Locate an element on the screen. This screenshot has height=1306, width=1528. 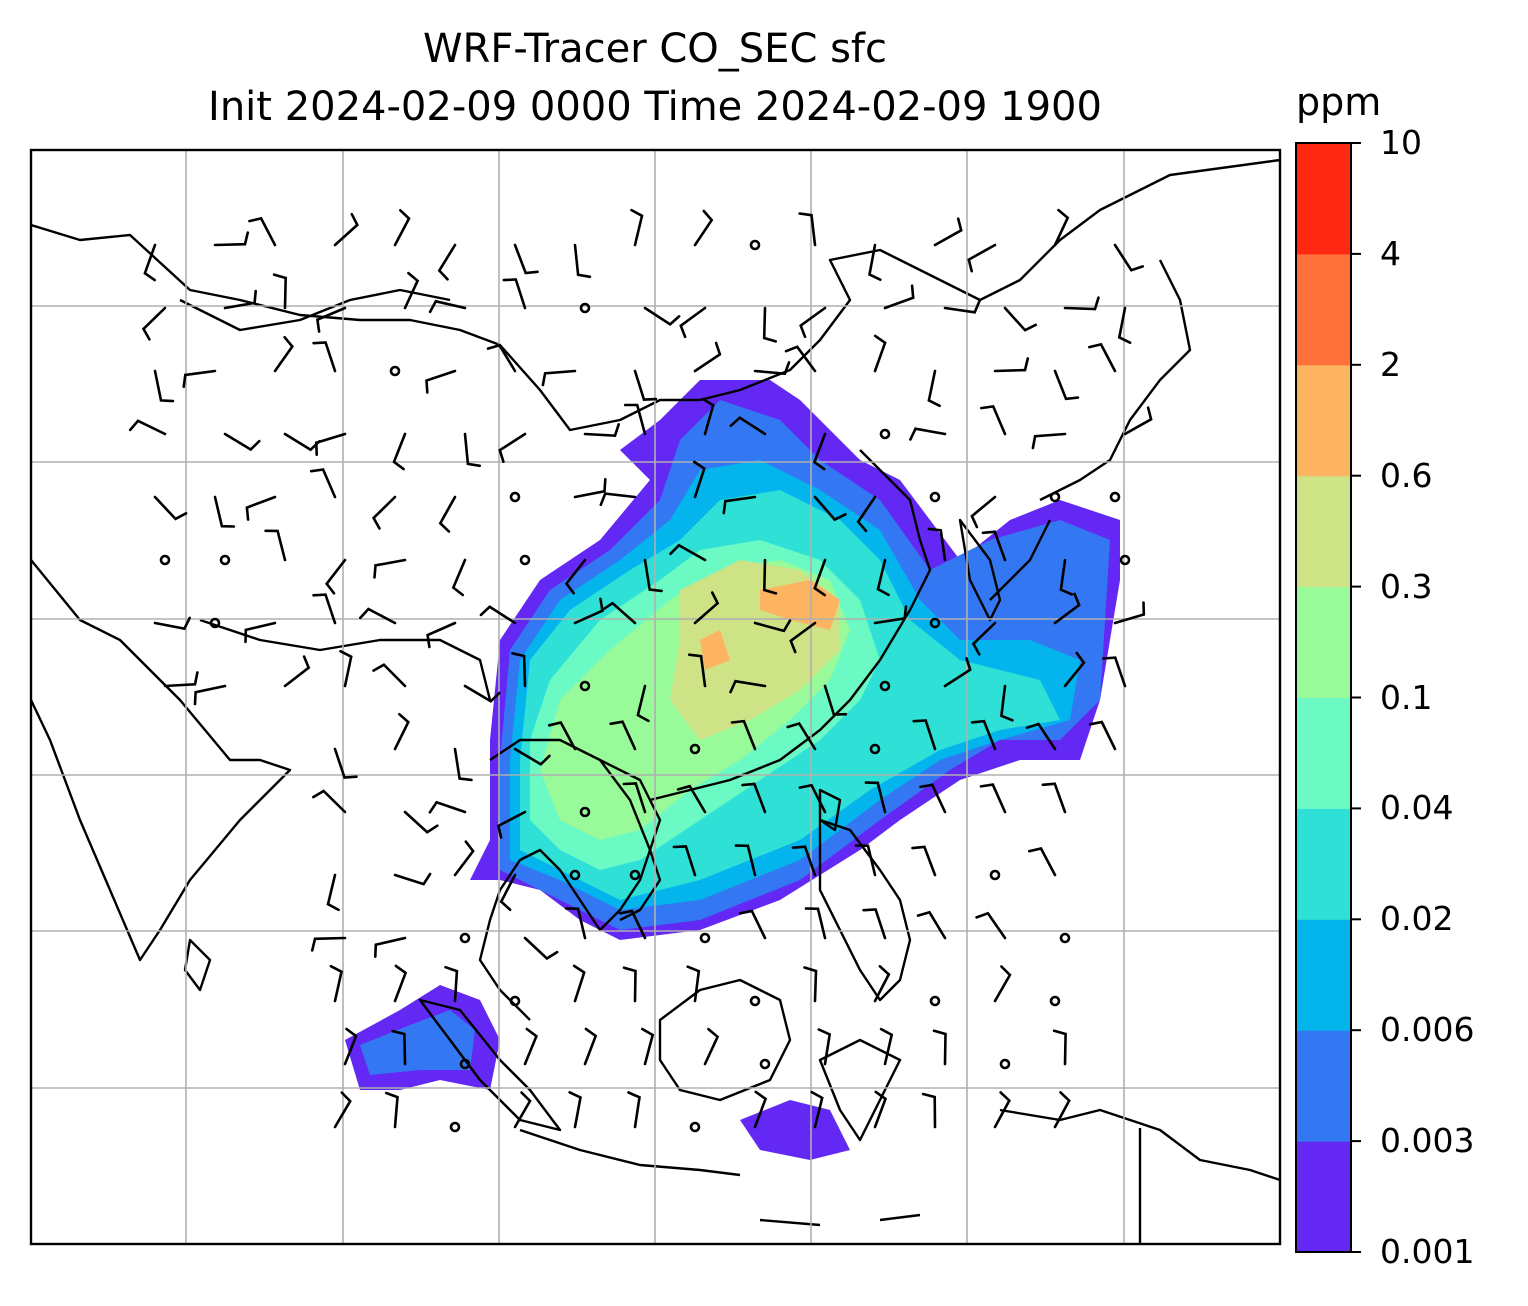
coast-china-east is located at coordinates (790, 625).